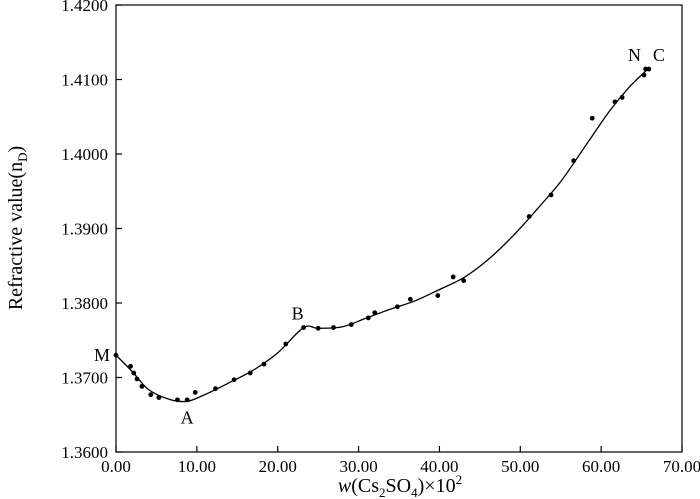  Describe the element at coordinates (634, 55) in the screenshot. I see `annotation-n: N` at that location.